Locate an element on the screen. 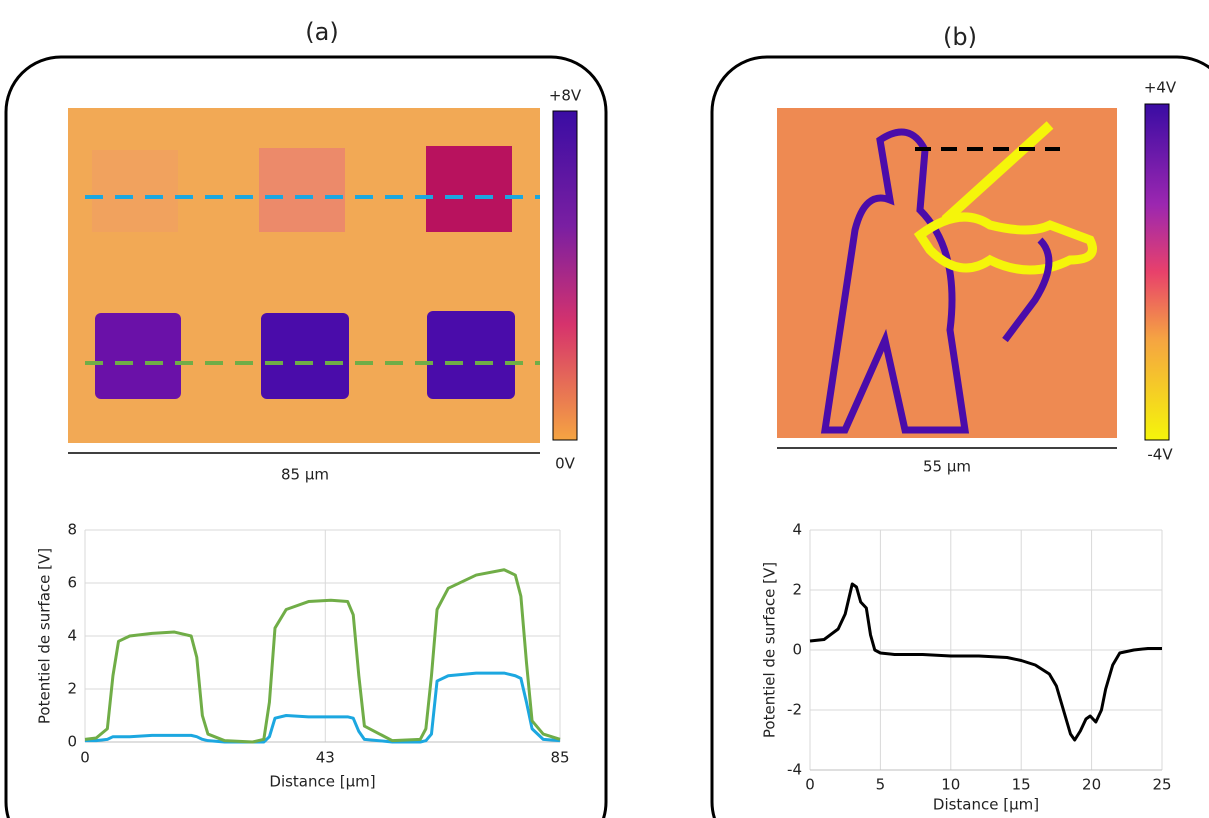  x-tick-label: 5 is located at coordinates (881, 785).